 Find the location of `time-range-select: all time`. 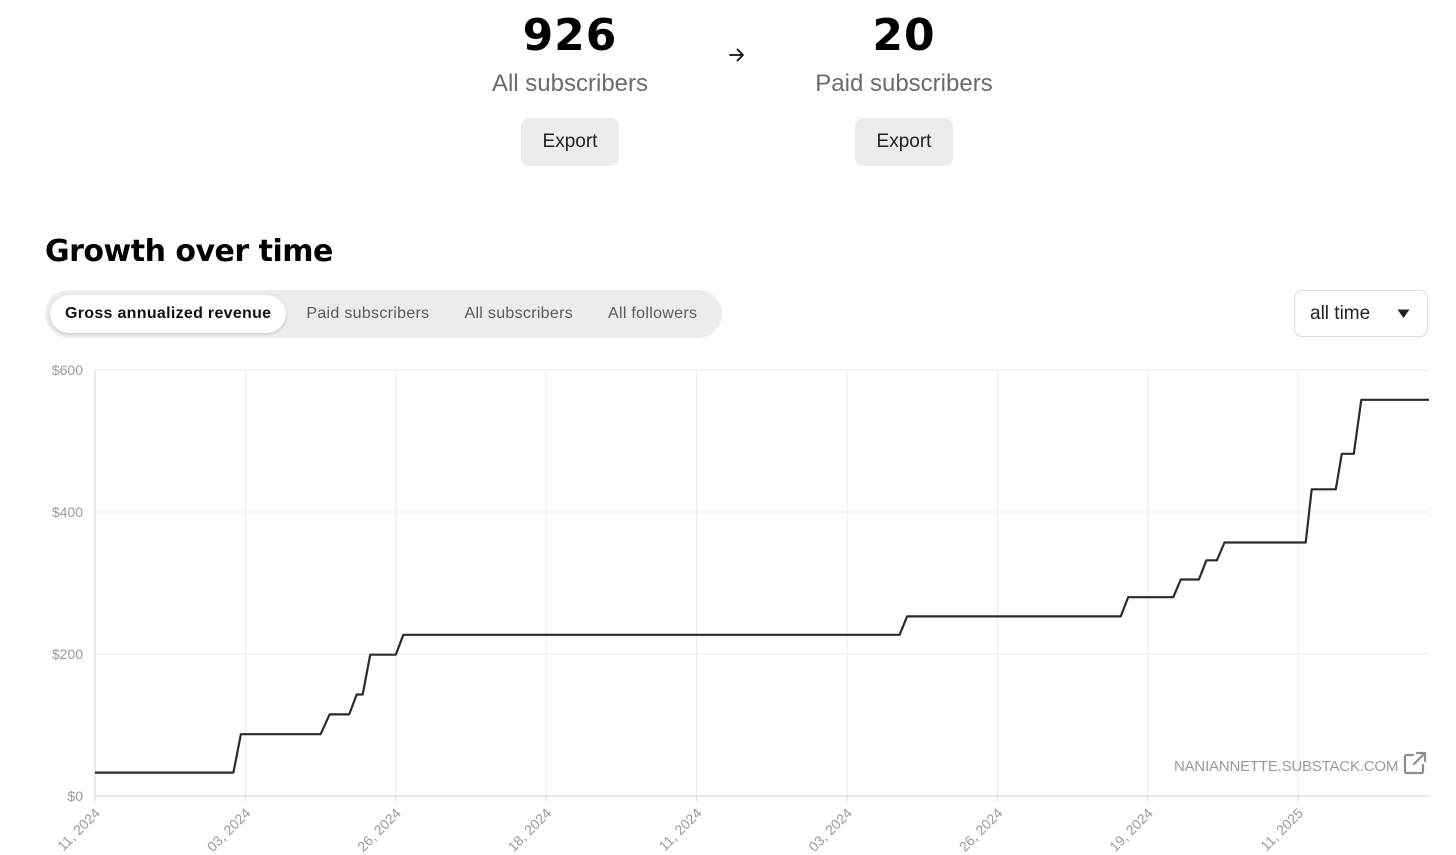

time-range-select: all time is located at coordinates (1361, 313).